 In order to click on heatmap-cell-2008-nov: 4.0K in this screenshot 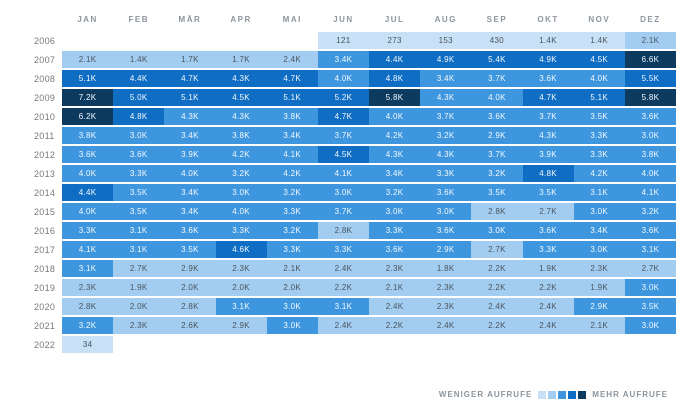, I will do `click(599, 78)`.